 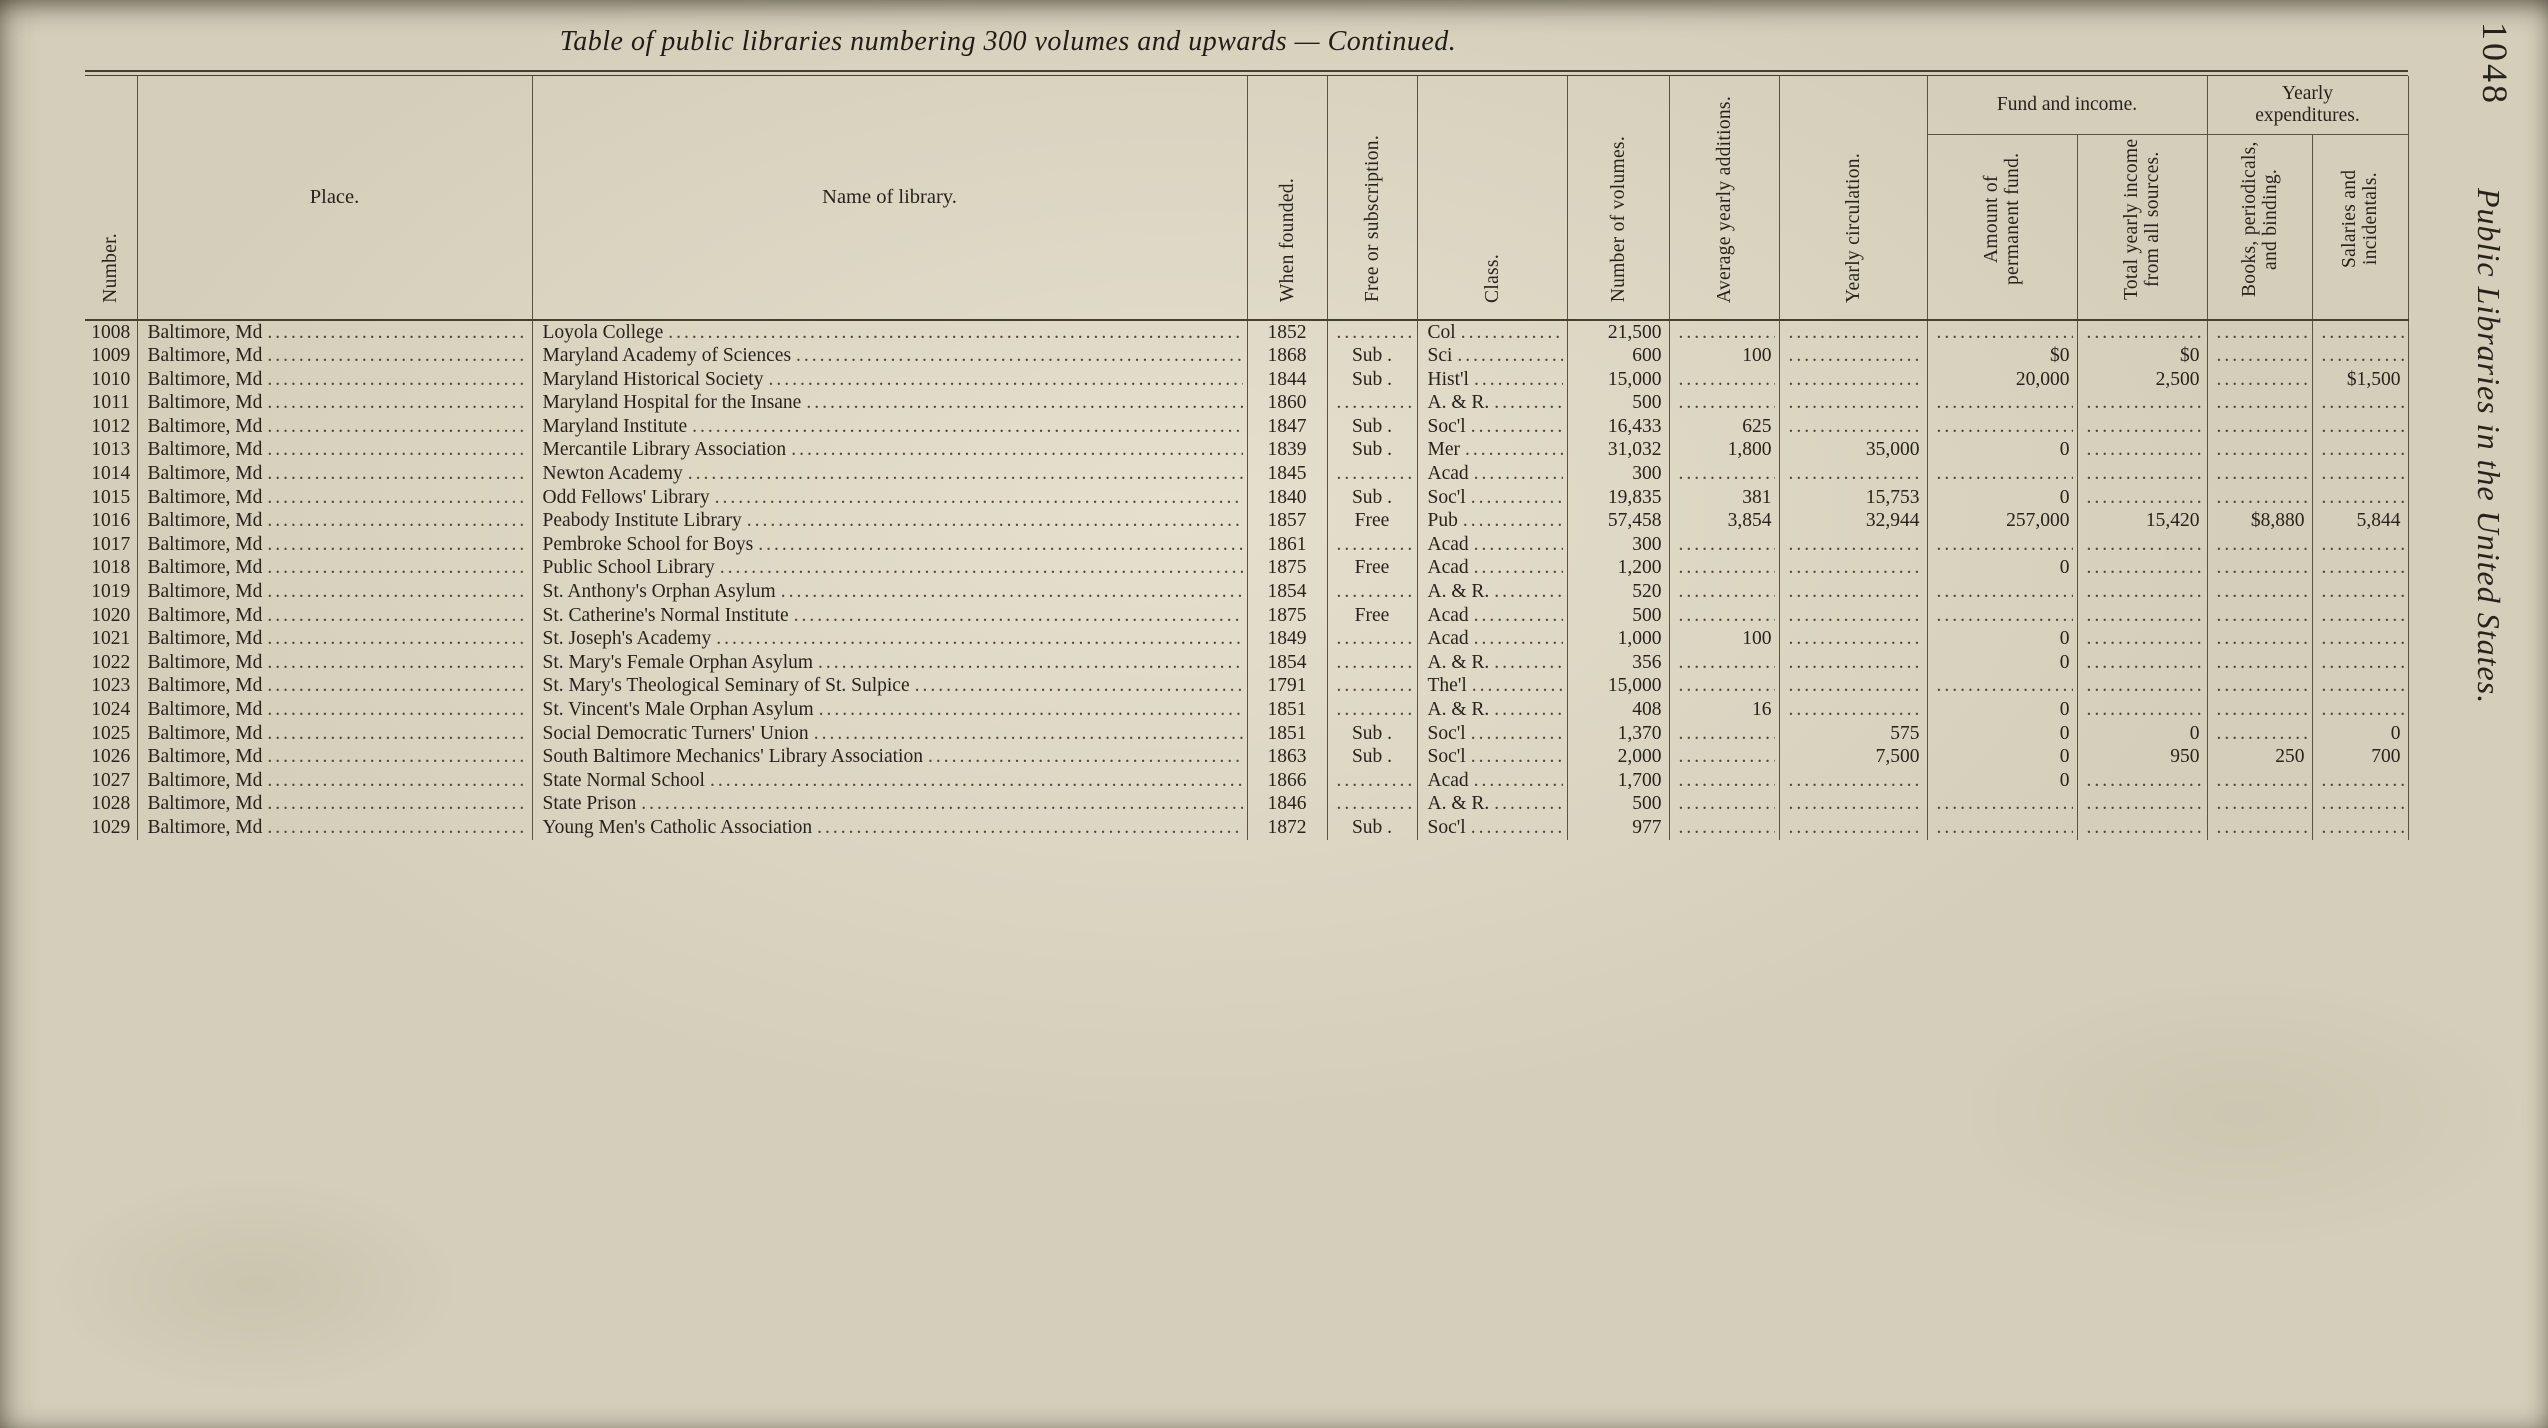 What do you see at coordinates (889, 521) in the screenshot?
I see `cell-library-name: Peabody Institute Library` at bounding box center [889, 521].